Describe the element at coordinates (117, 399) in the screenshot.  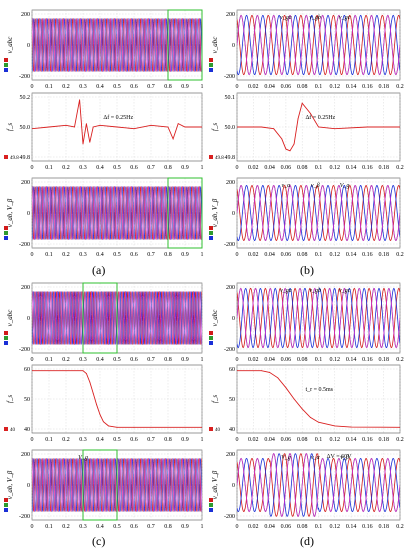
I see `frequency-series-line` at that location.